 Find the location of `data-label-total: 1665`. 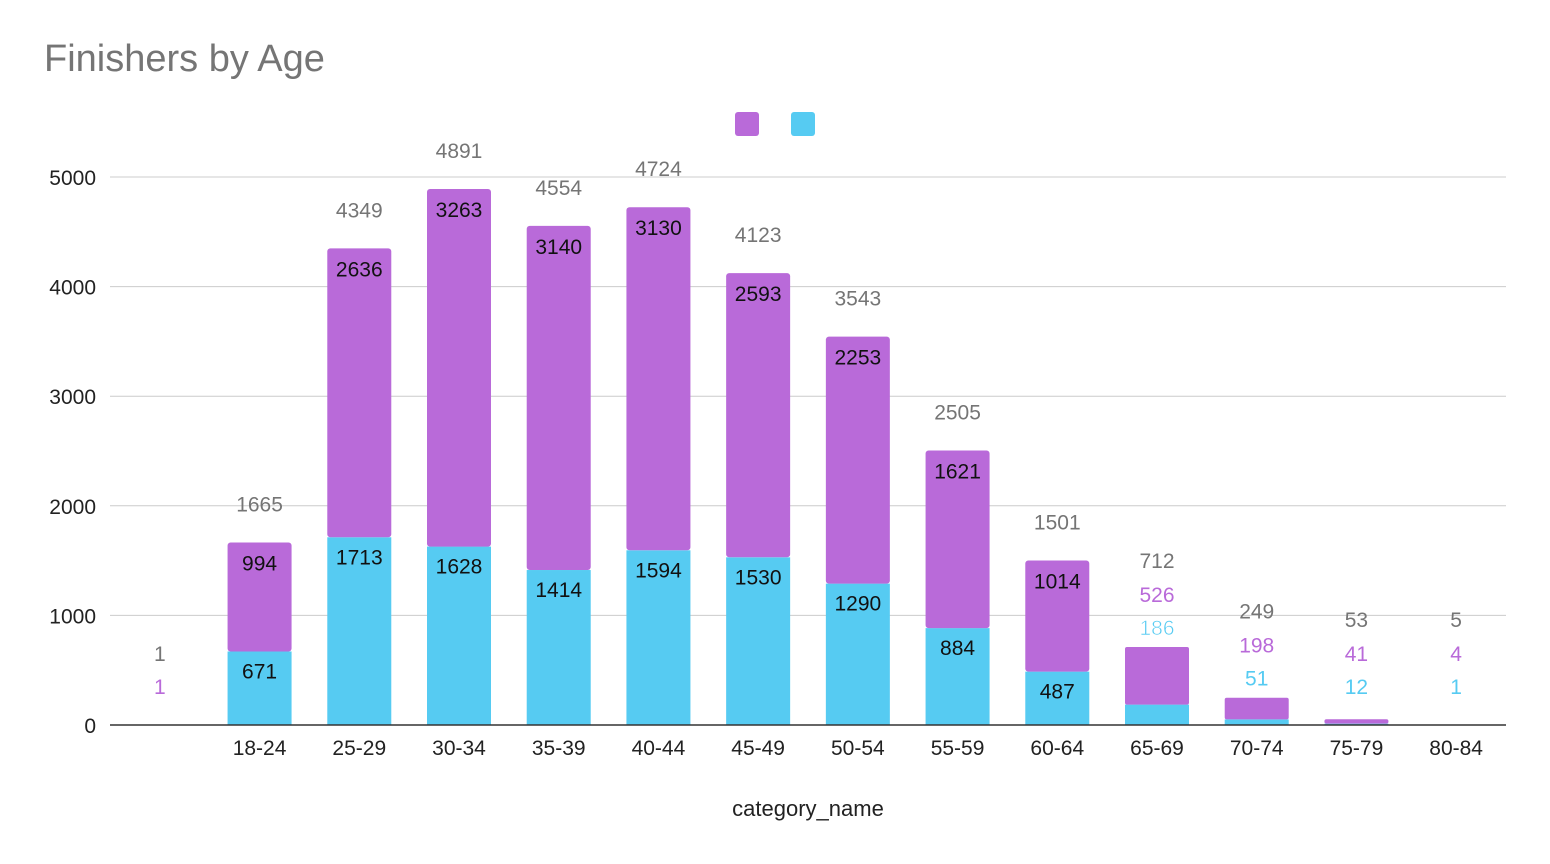

data-label-total: 1665 is located at coordinates (259, 505).